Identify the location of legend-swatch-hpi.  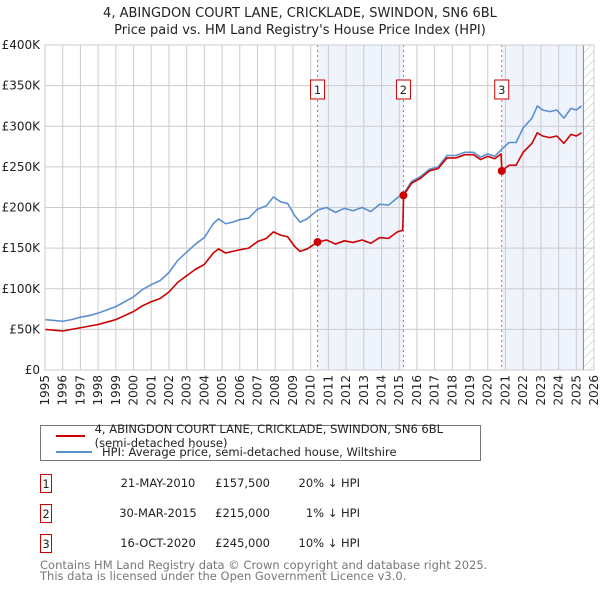
(74, 452).